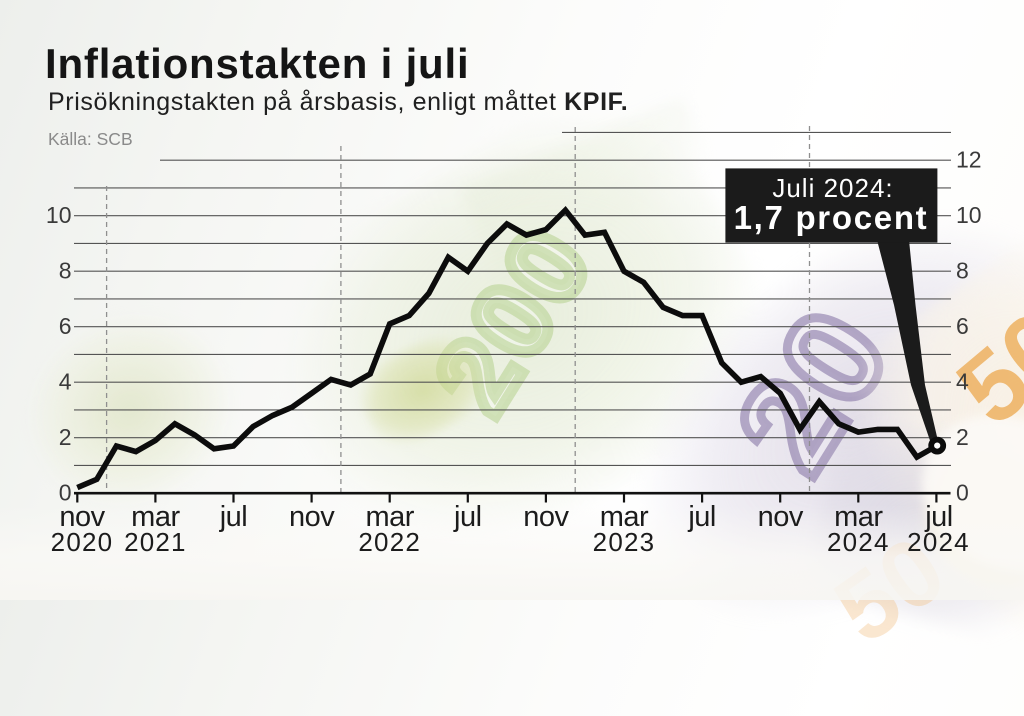 This screenshot has height=716, width=1024. What do you see at coordinates (969, 160) in the screenshot?
I see `svg-text: 12` at bounding box center [969, 160].